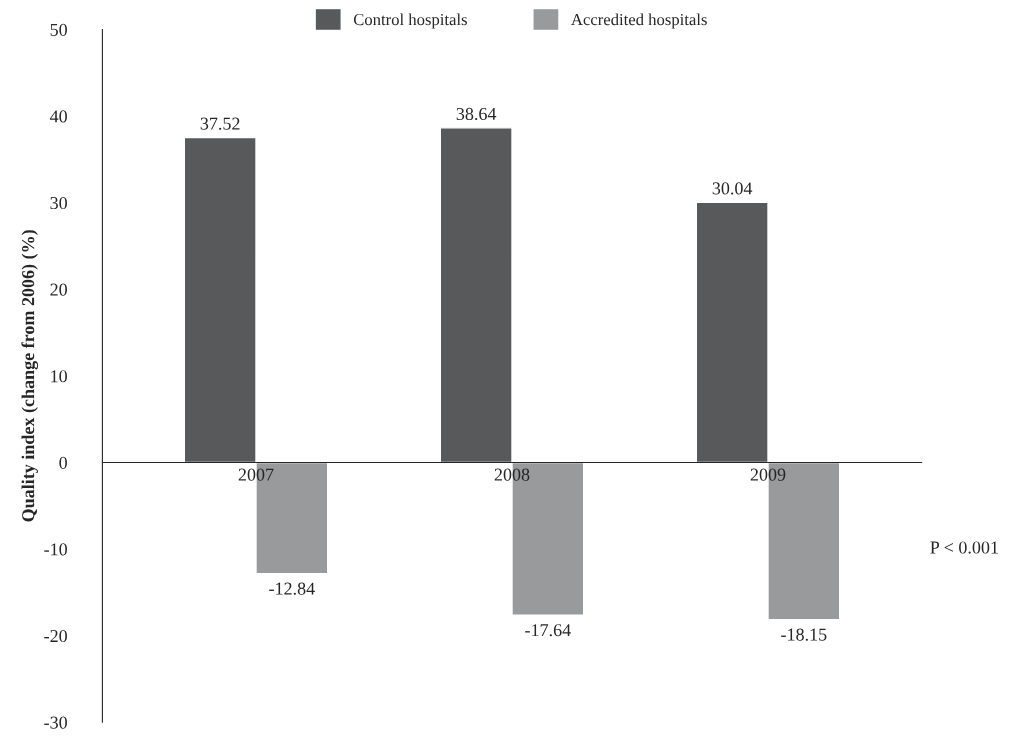  I want to click on y-tick-label: -10, so click(55, 549).